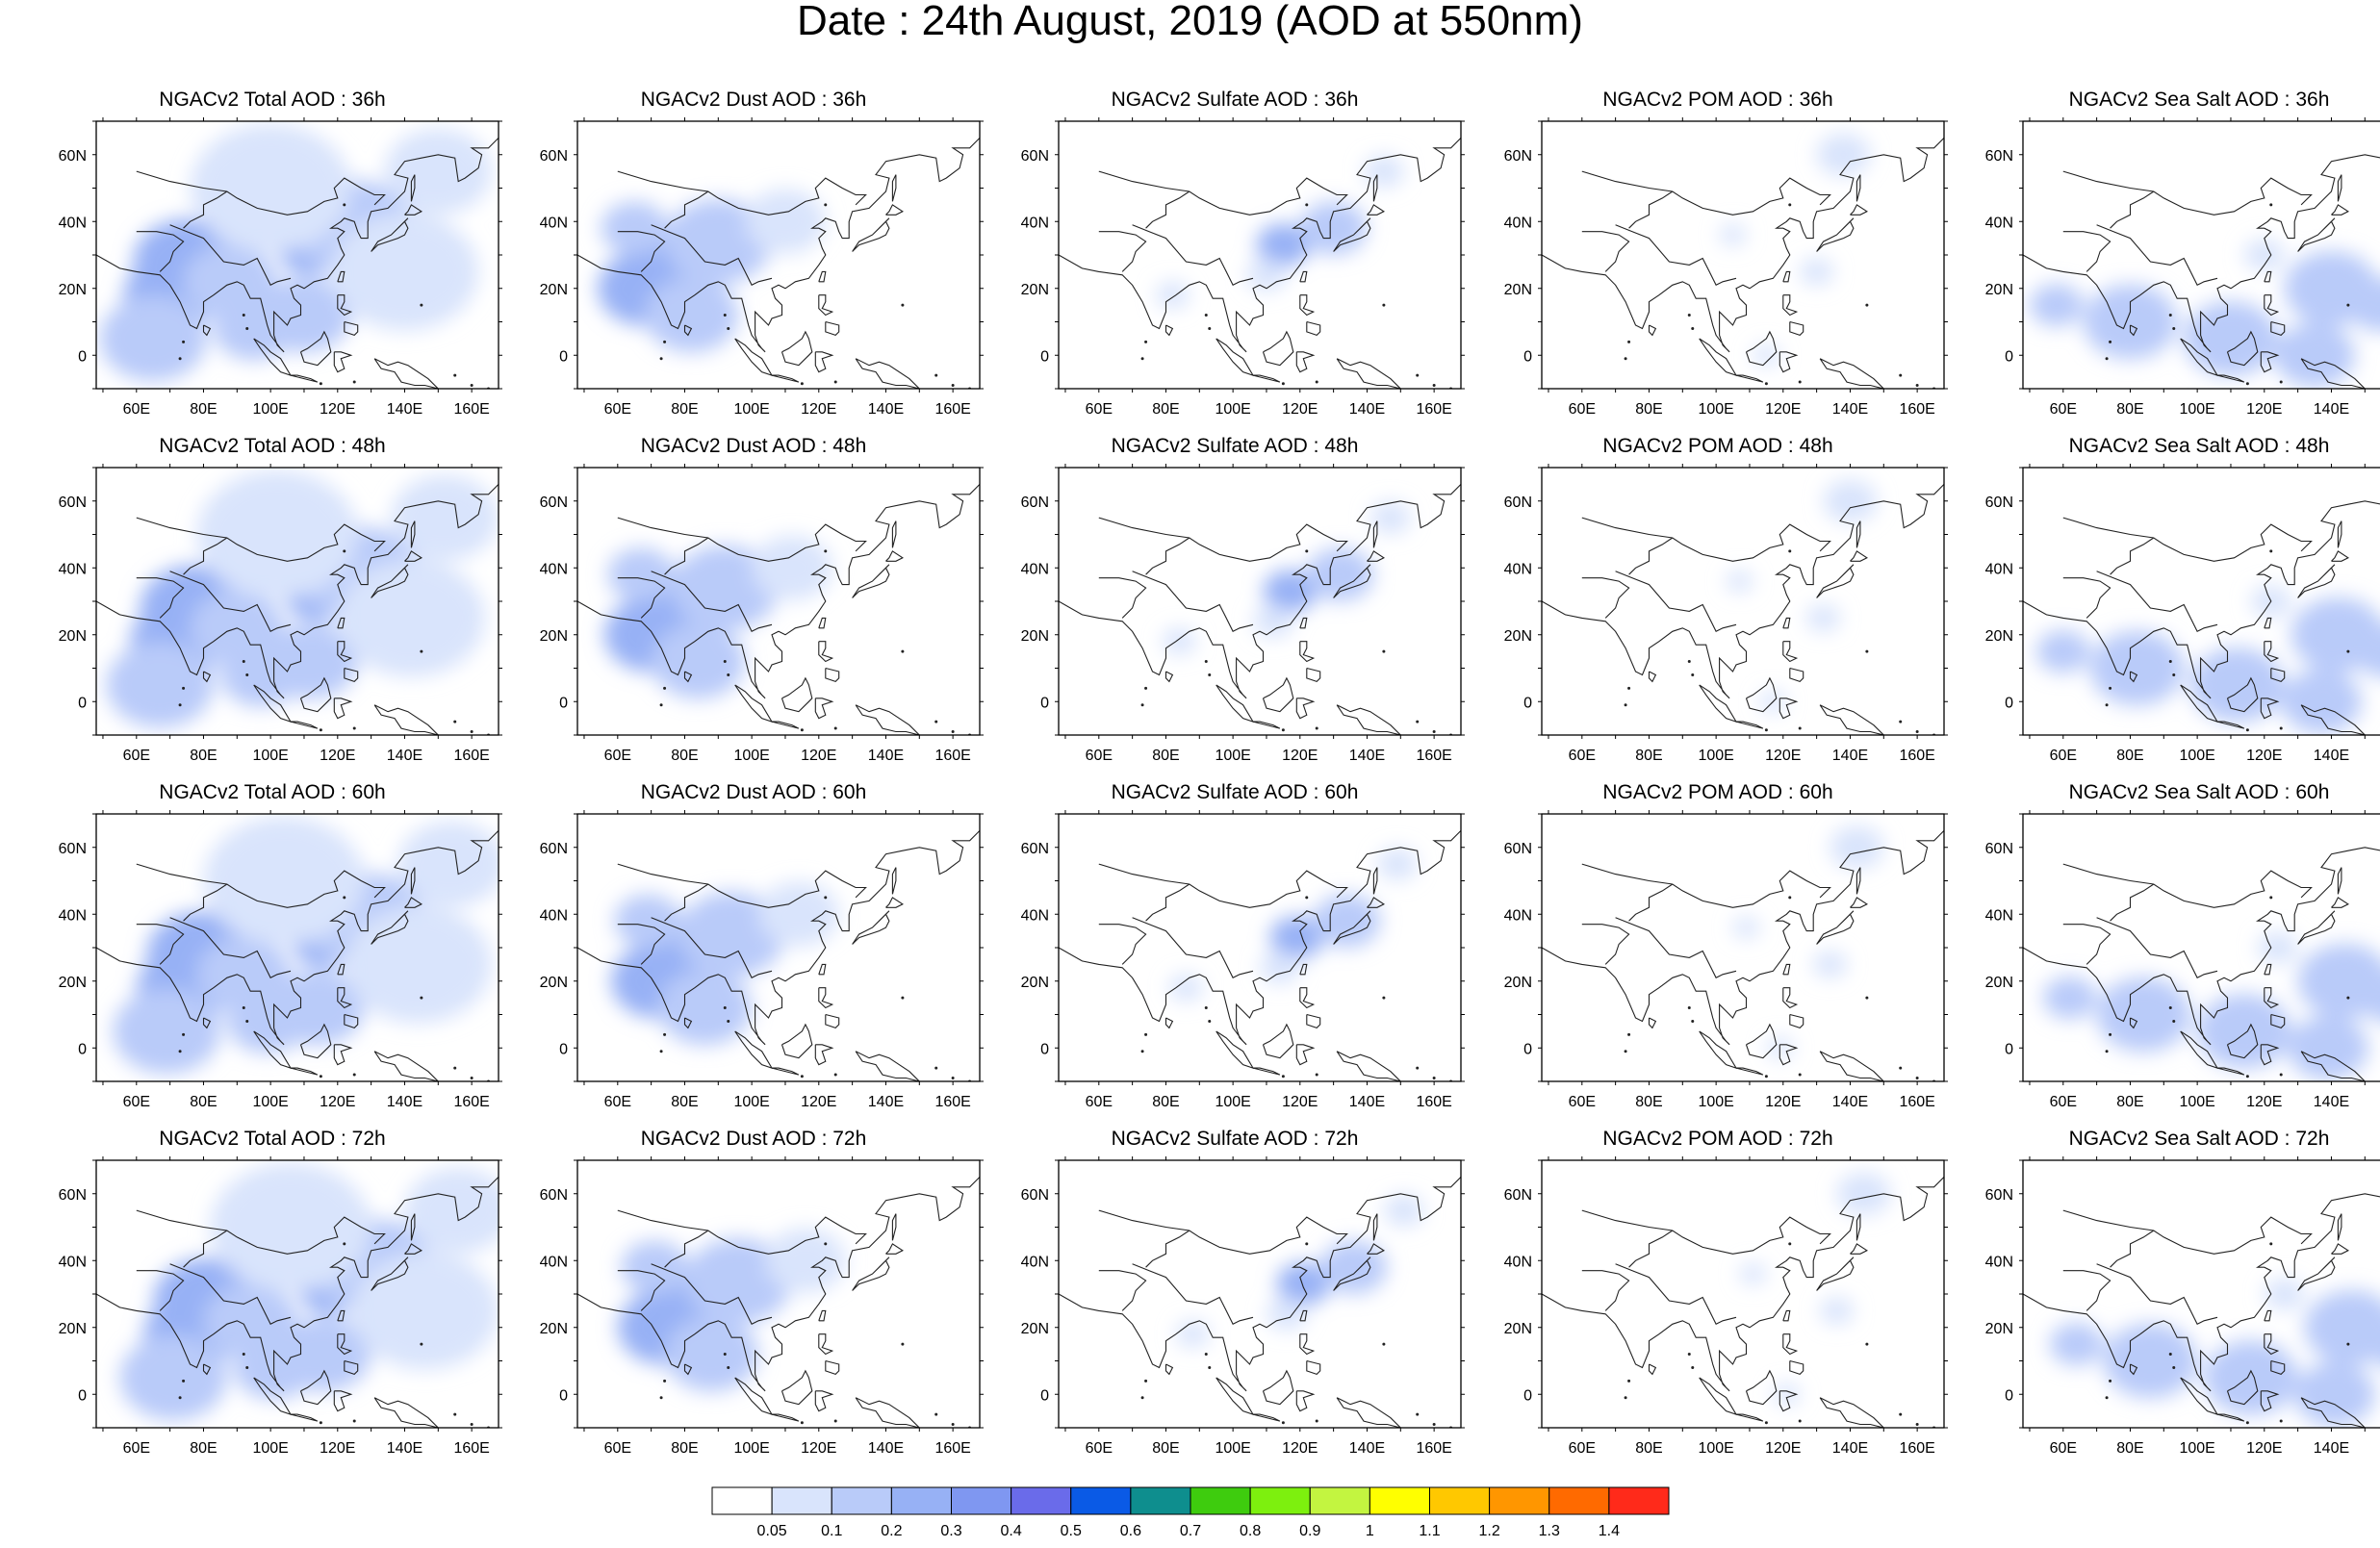 Image resolution: width=2380 pixels, height=1548 pixels. I want to click on aod-field, so click(779, 609).